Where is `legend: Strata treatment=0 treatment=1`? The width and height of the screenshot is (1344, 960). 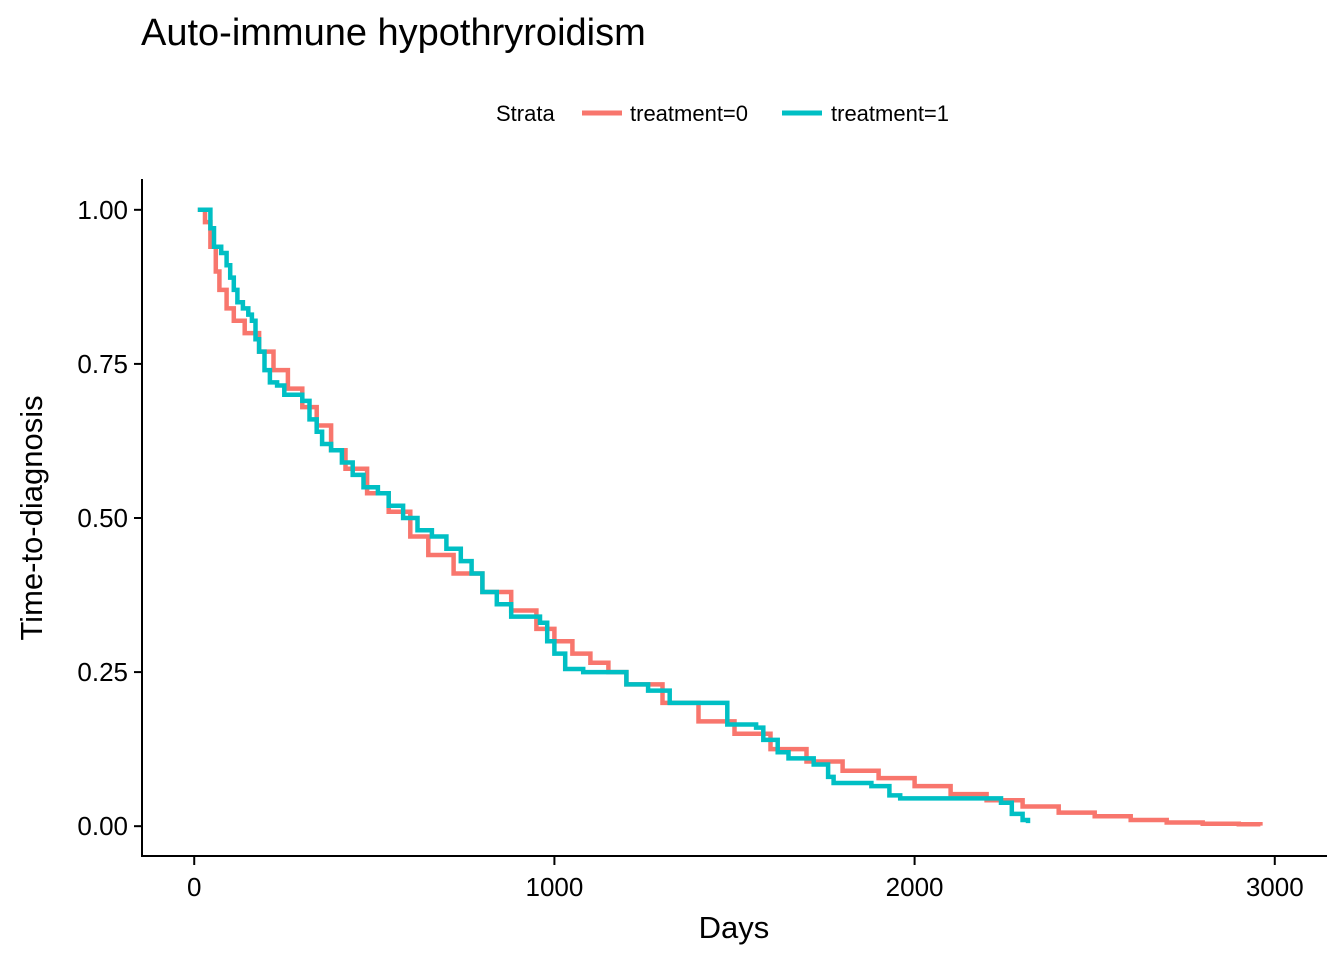
legend: Strata treatment=0 treatment=1 is located at coordinates (722, 113).